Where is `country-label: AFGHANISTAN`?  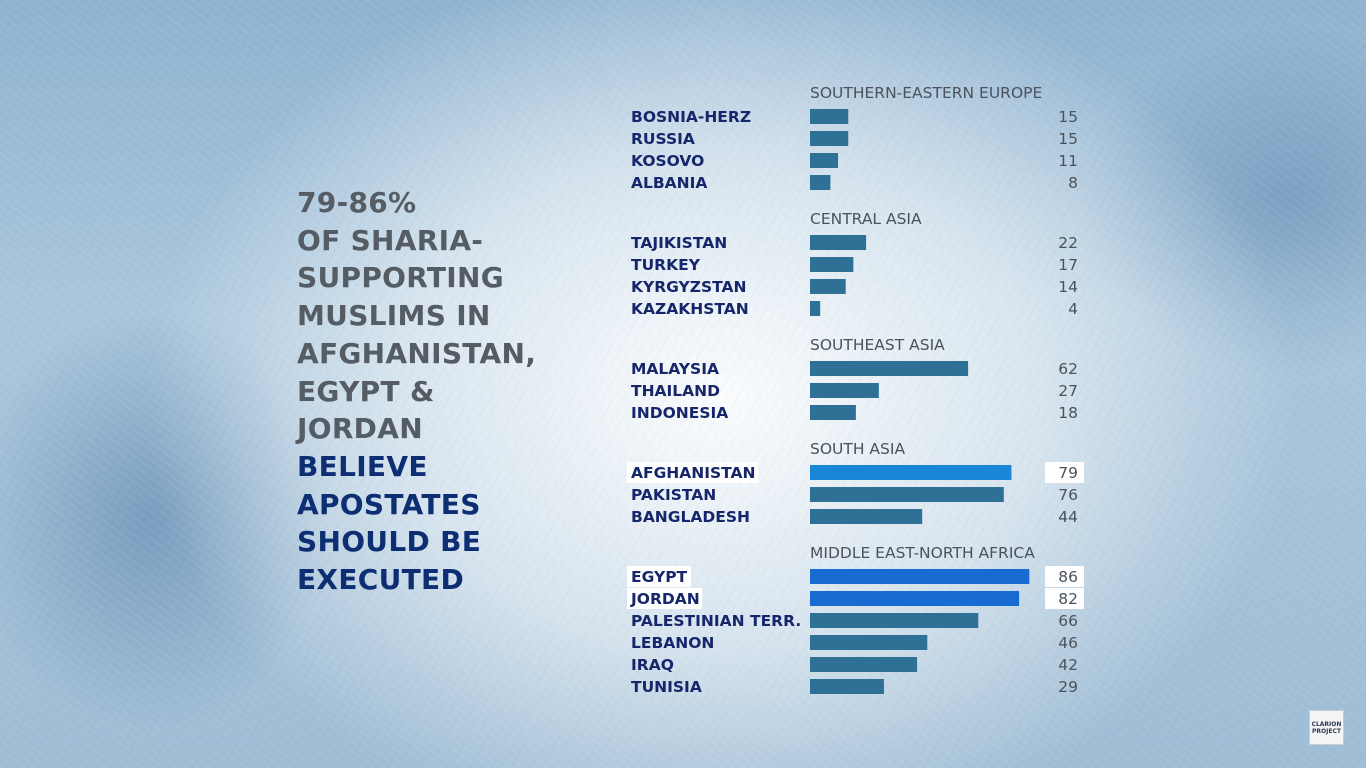 country-label: AFGHANISTAN is located at coordinates (693, 473).